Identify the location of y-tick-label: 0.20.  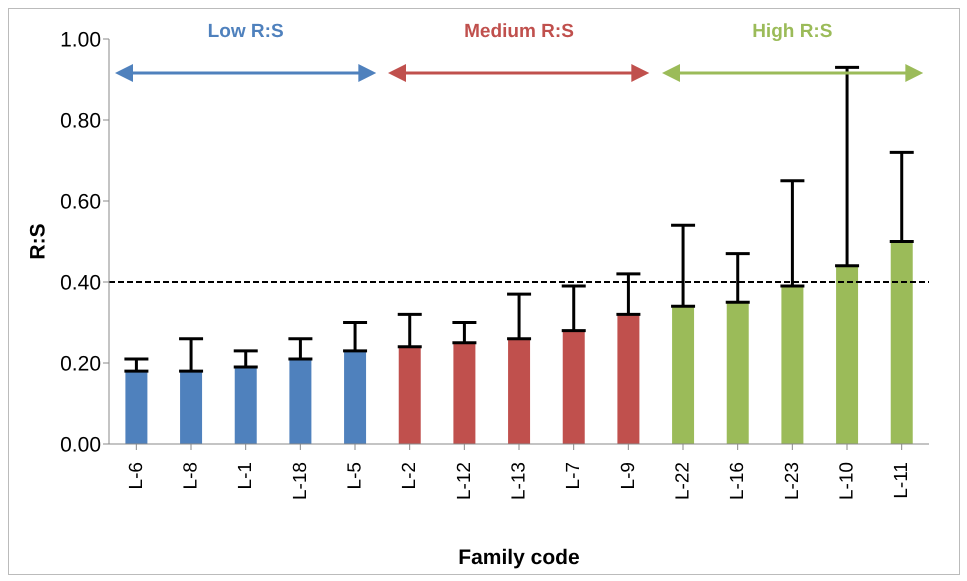
(80, 364).